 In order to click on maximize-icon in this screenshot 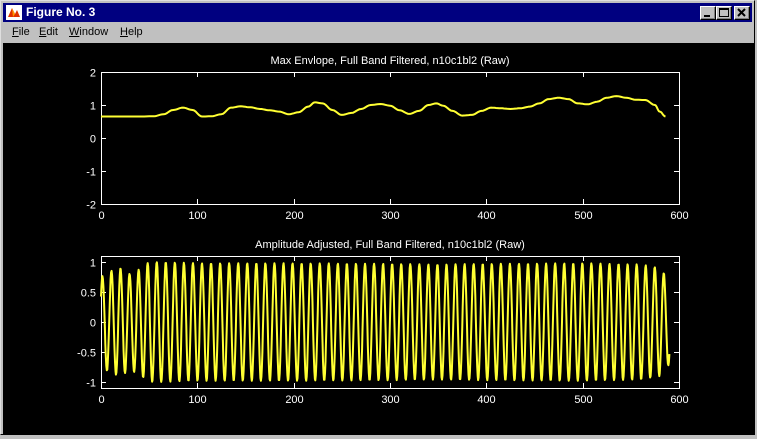, I will do `click(724, 12)`.